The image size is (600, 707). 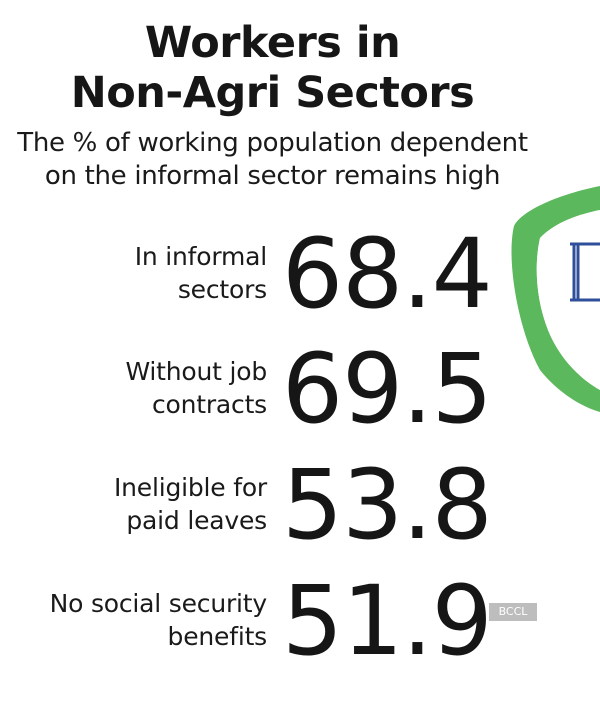 What do you see at coordinates (201, 256) in the screenshot?
I see `stat-label-line-1: In informal` at bounding box center [201, 256].